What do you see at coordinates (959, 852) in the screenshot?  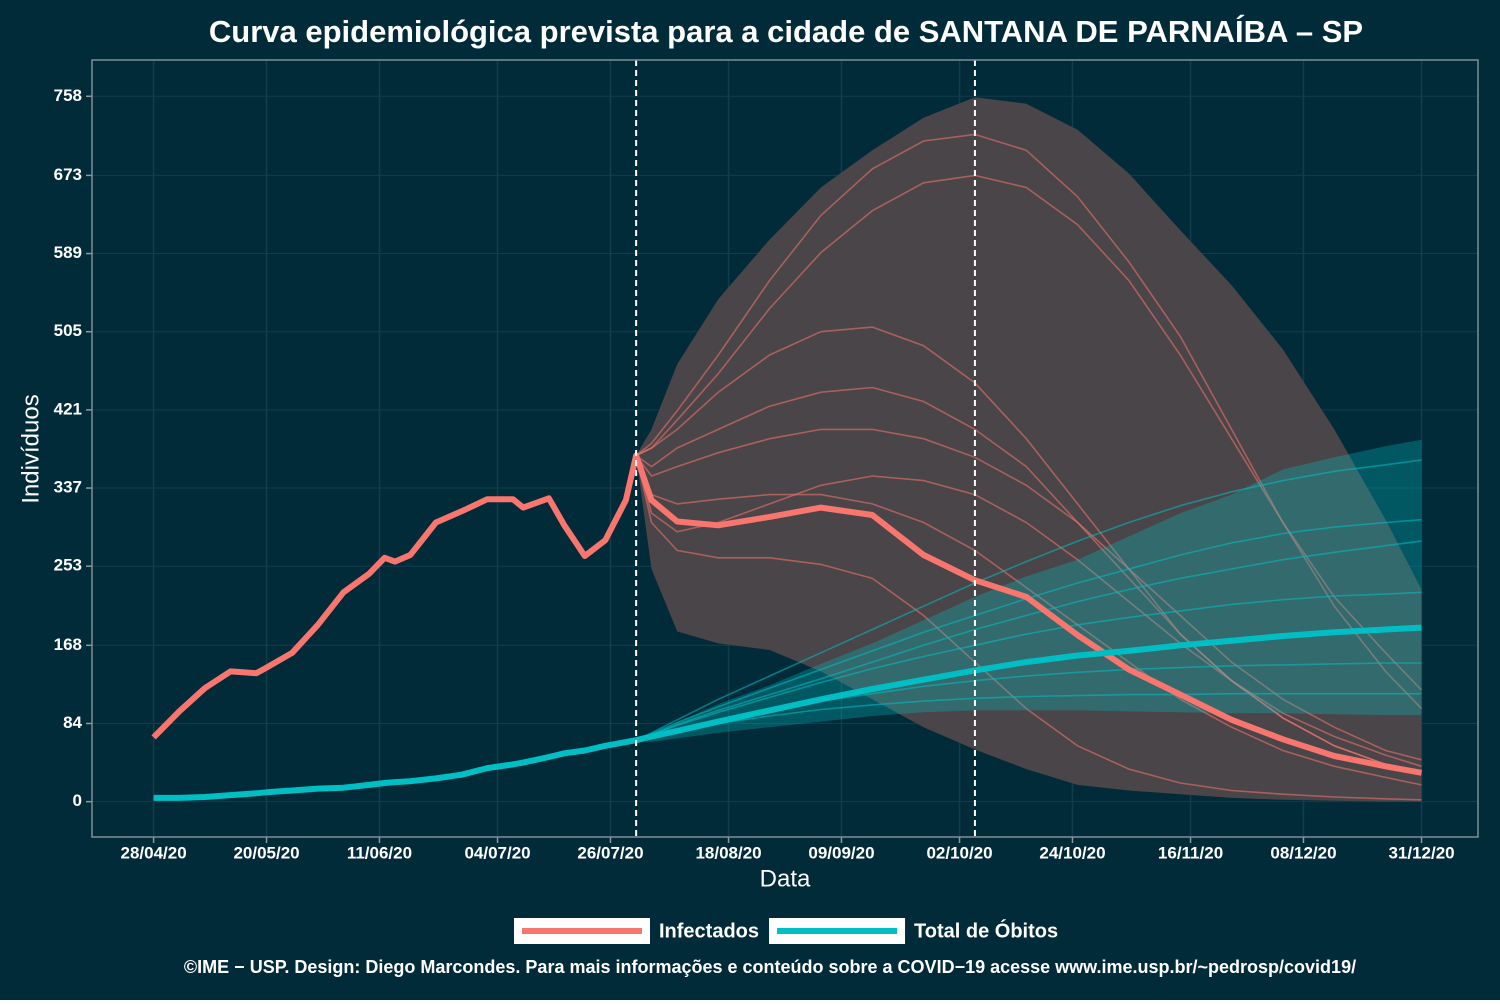 I see `x-tick-label: 02/10/20` at bounding box center [959, 852].